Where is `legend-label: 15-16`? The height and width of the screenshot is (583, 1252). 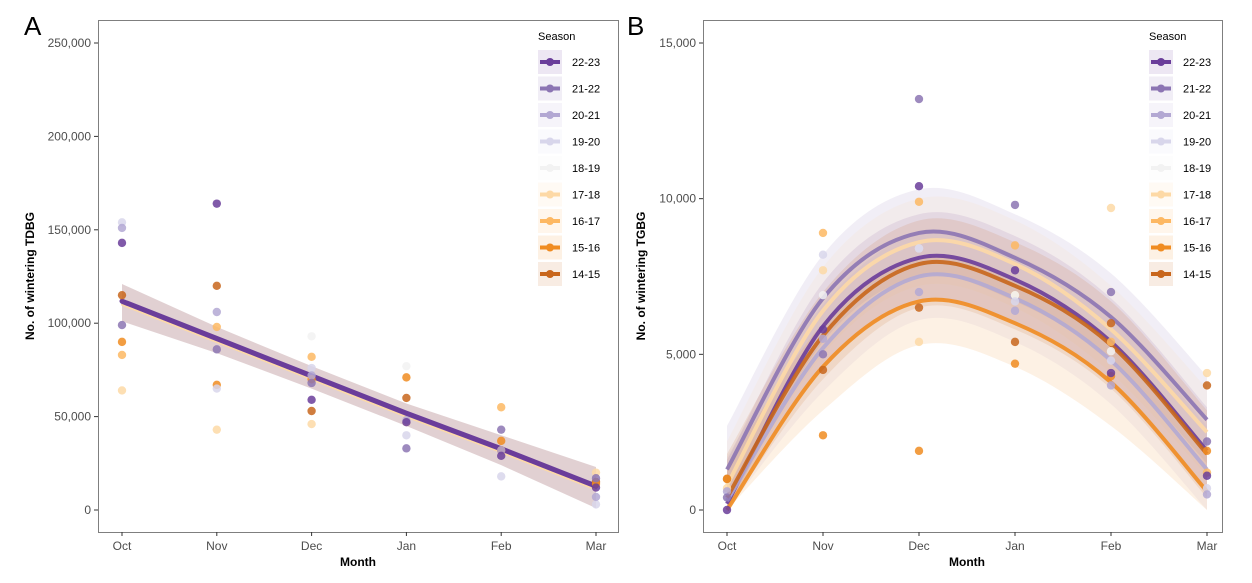
legend-label: 15-16 is located at coordinates (1197, 249).